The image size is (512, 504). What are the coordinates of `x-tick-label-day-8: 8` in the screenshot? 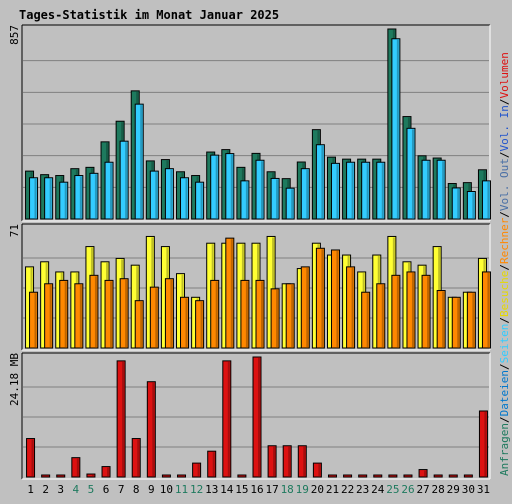 It's located at (136, 489).